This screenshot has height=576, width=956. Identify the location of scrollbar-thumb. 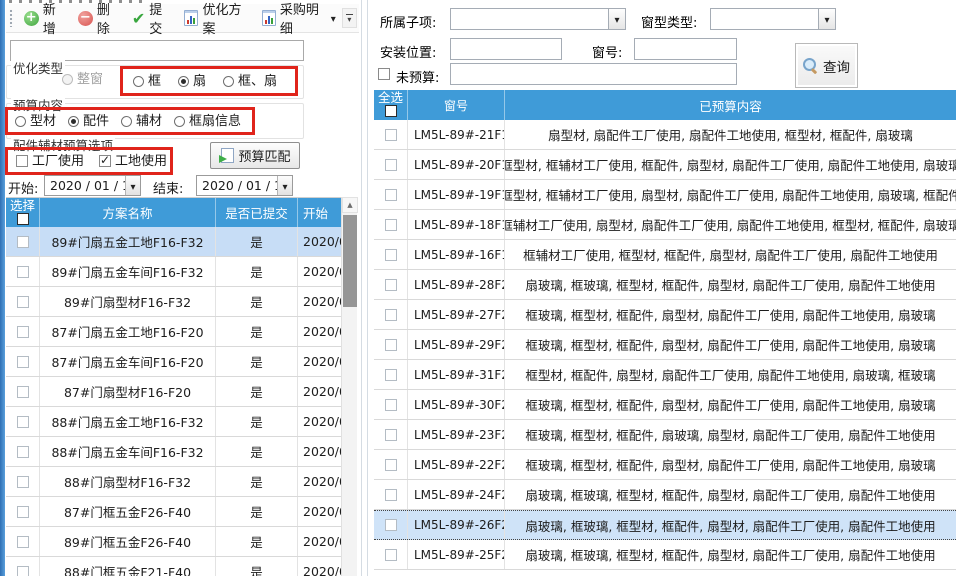
(350, 261).